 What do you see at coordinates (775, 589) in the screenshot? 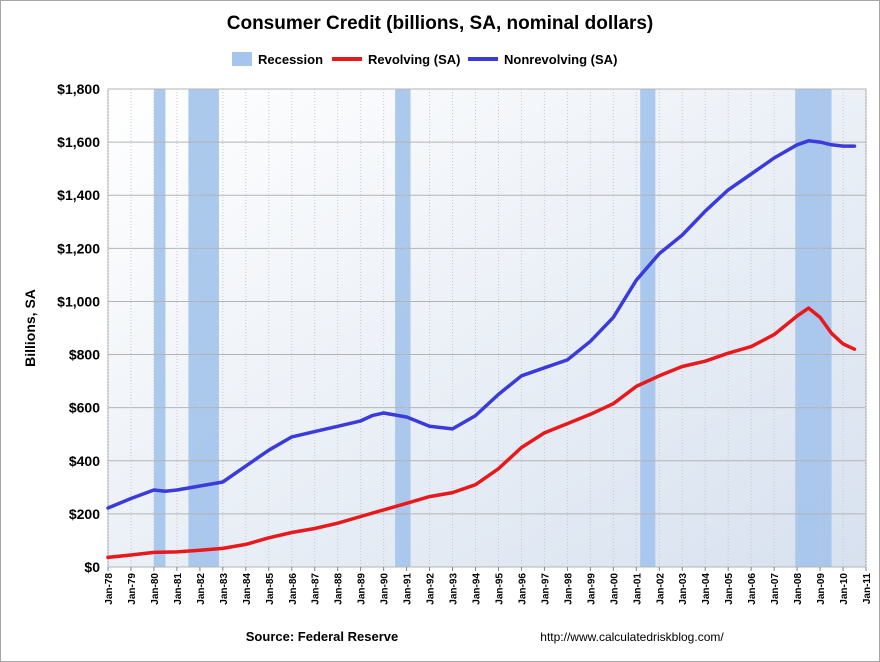
I see `x-tick-label: Jan-07` at bounding box center [775, 589].